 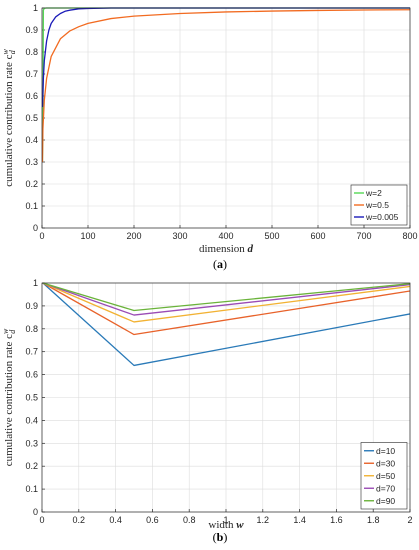 I want to click on legend: d=10 d=30 d=50 d=70 d=90, so click(x=384, y=476).